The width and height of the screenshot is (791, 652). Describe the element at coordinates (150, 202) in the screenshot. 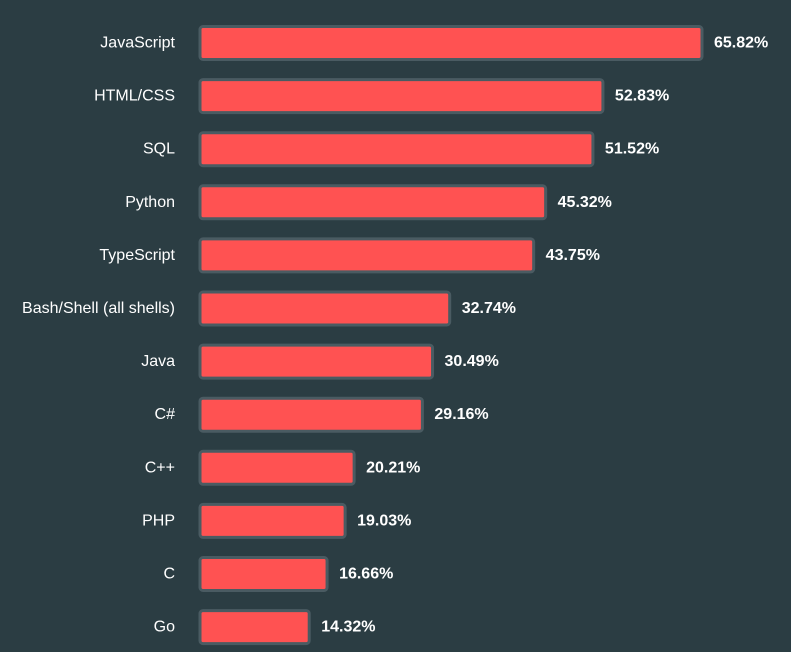

I see `category-label-python: Python` at that location.